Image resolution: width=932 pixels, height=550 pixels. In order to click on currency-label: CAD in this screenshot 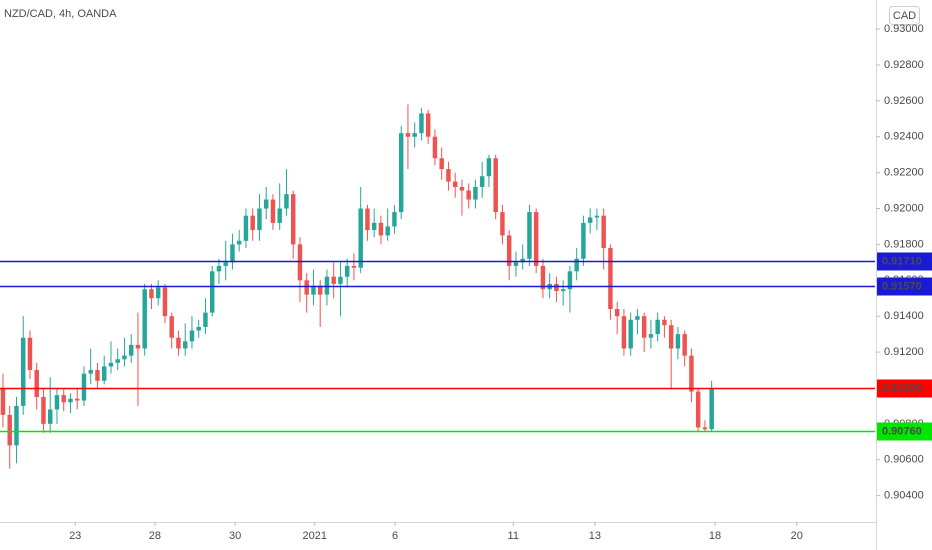, I will do `click(904, 16)`.